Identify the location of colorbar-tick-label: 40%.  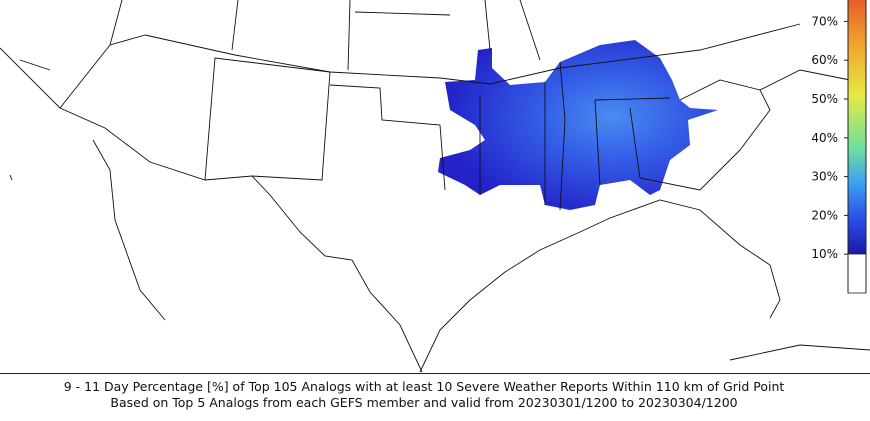
(824, 138).